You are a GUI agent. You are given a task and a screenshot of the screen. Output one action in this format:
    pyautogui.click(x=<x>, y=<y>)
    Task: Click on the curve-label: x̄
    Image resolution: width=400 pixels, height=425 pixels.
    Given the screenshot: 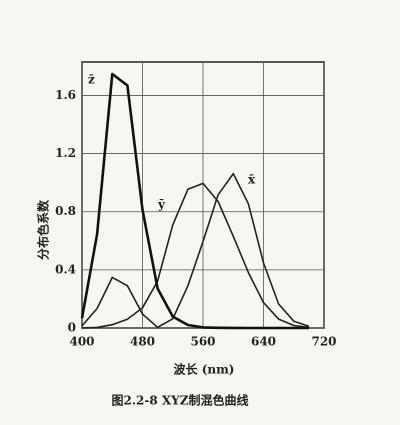 What is the action you would take?
    pyautogui.click(x=252, y=180)
    